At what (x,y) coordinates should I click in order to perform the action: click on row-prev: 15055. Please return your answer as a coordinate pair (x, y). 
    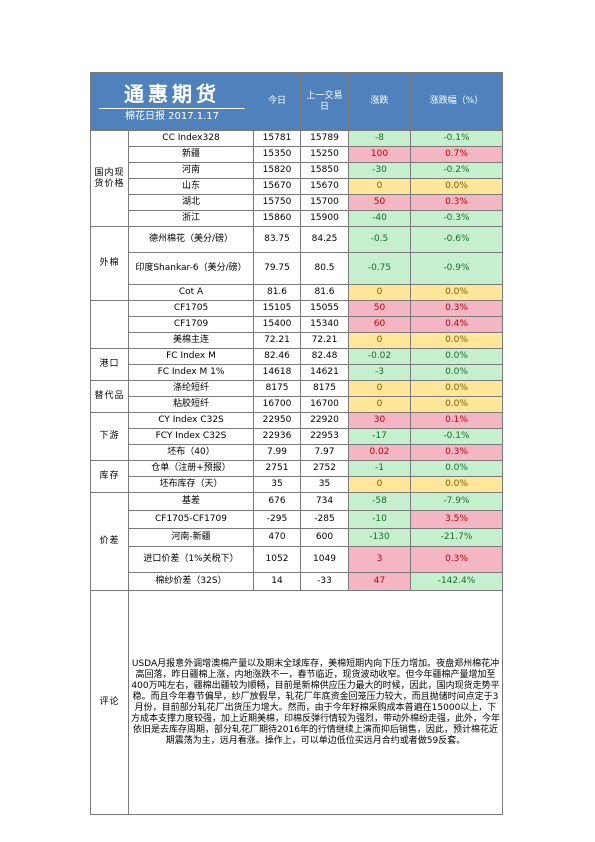
    Looking at the image, I should click on (324, 308).